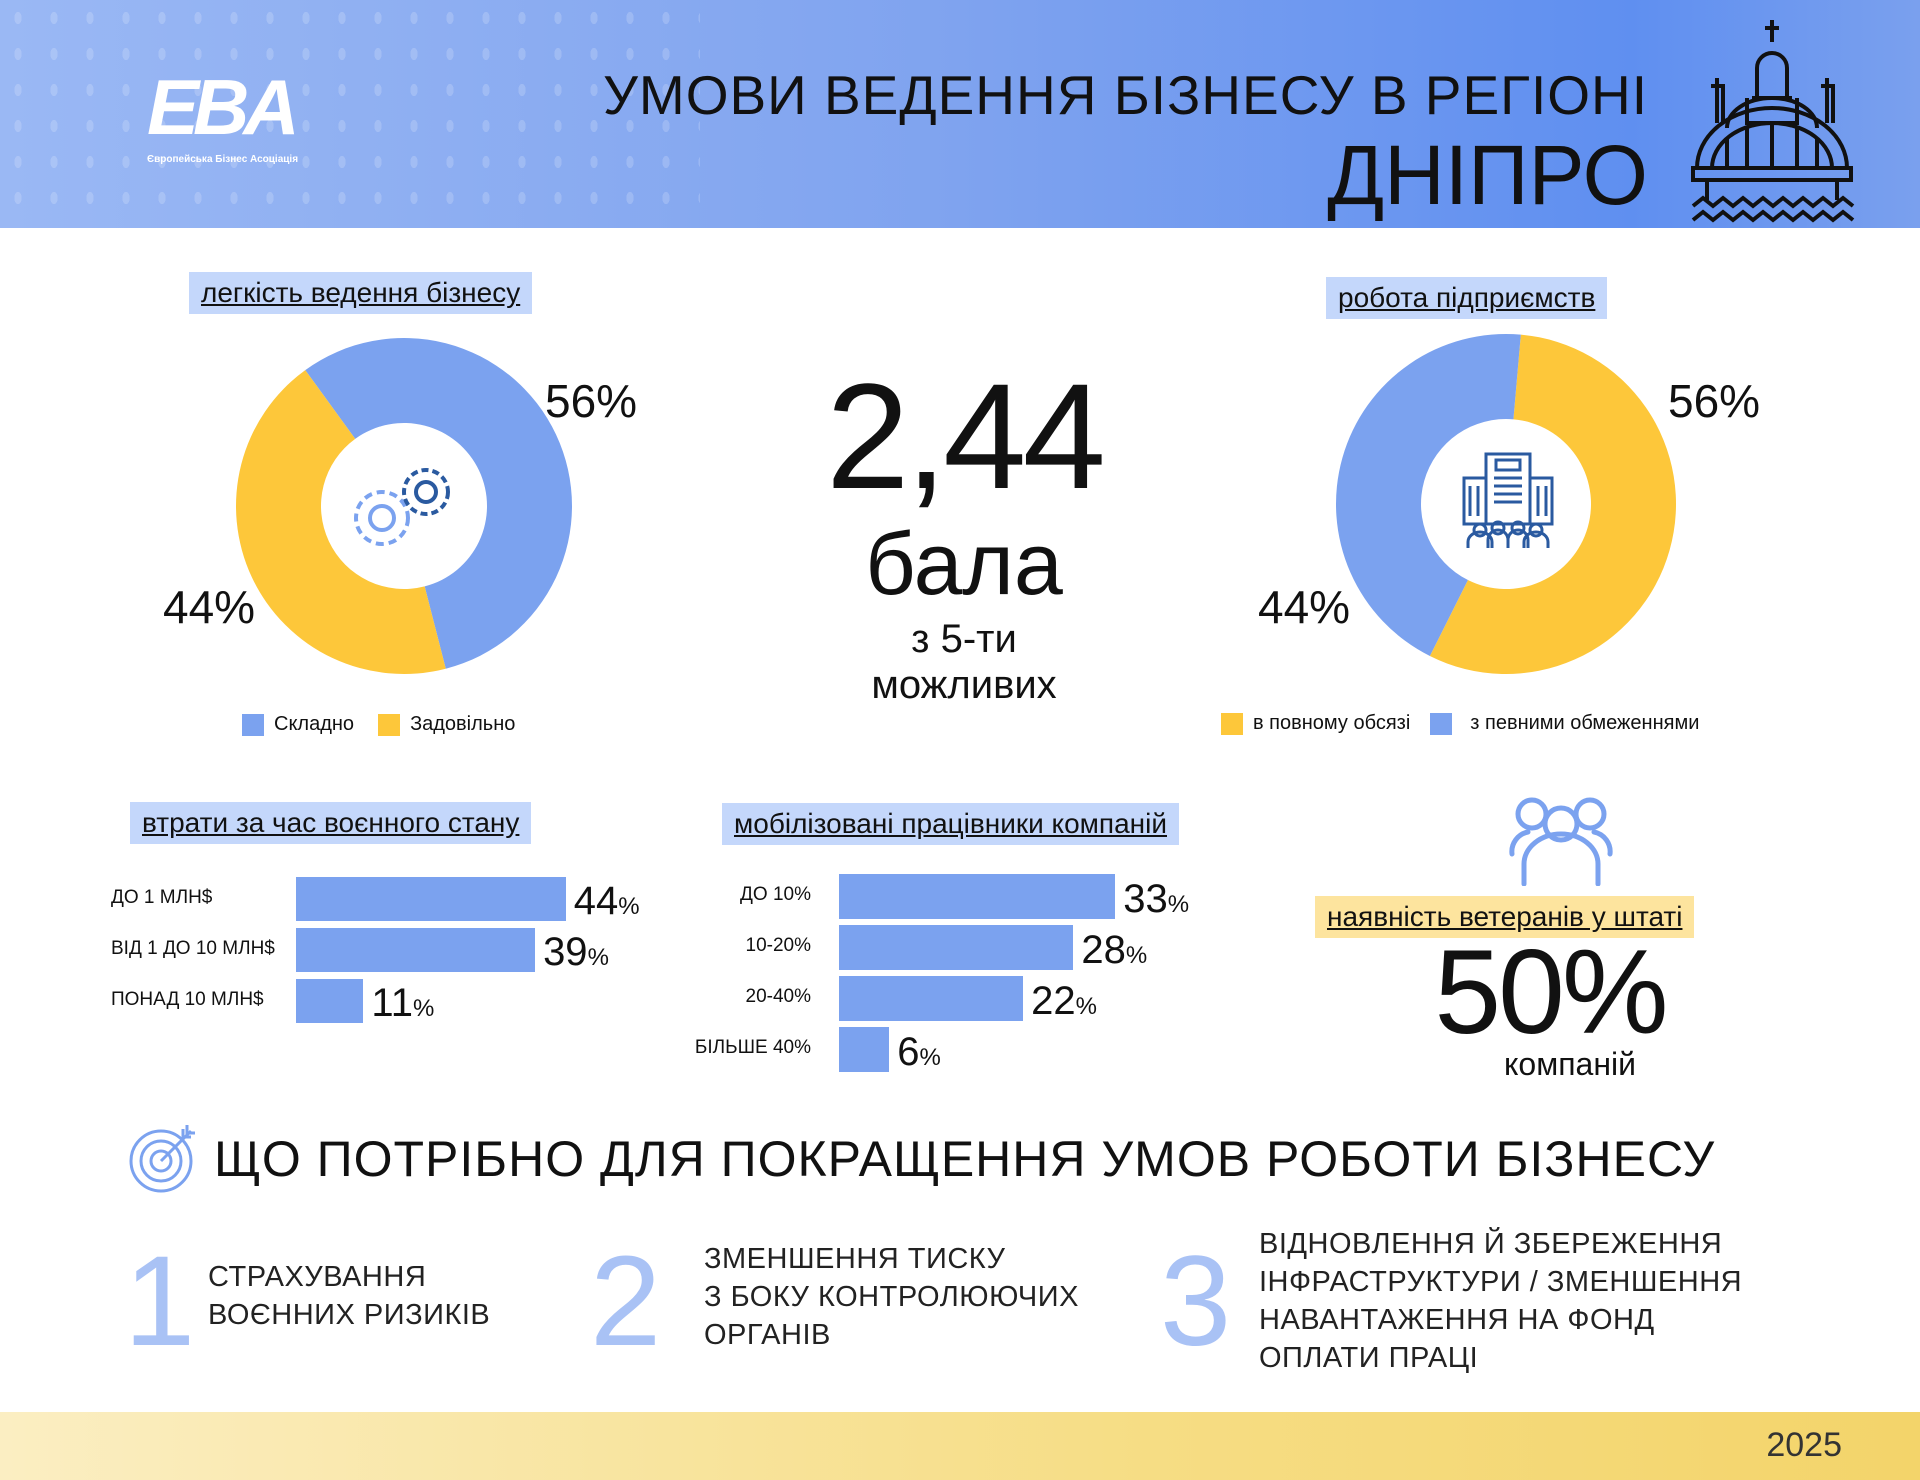  Describe the element at coordinates (1064, 1000) in the screenshot. I see `bar-value-label: 22%` at that location.